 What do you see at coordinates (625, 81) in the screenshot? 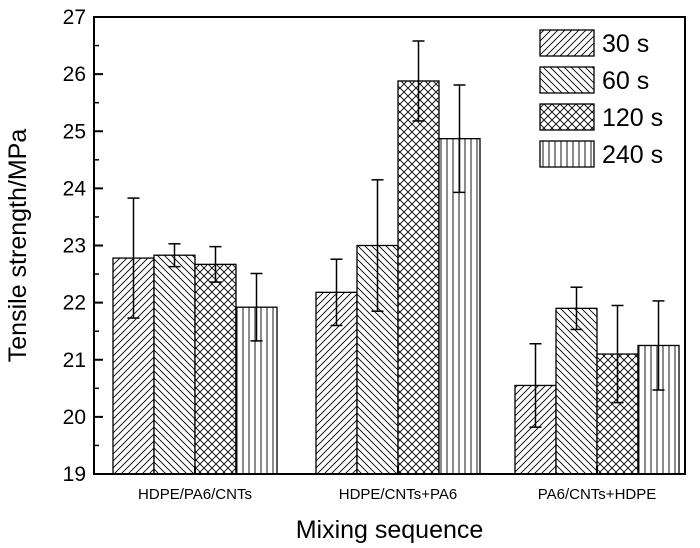
I see `legend-label: 60 s` at bounding box center [625, 81].